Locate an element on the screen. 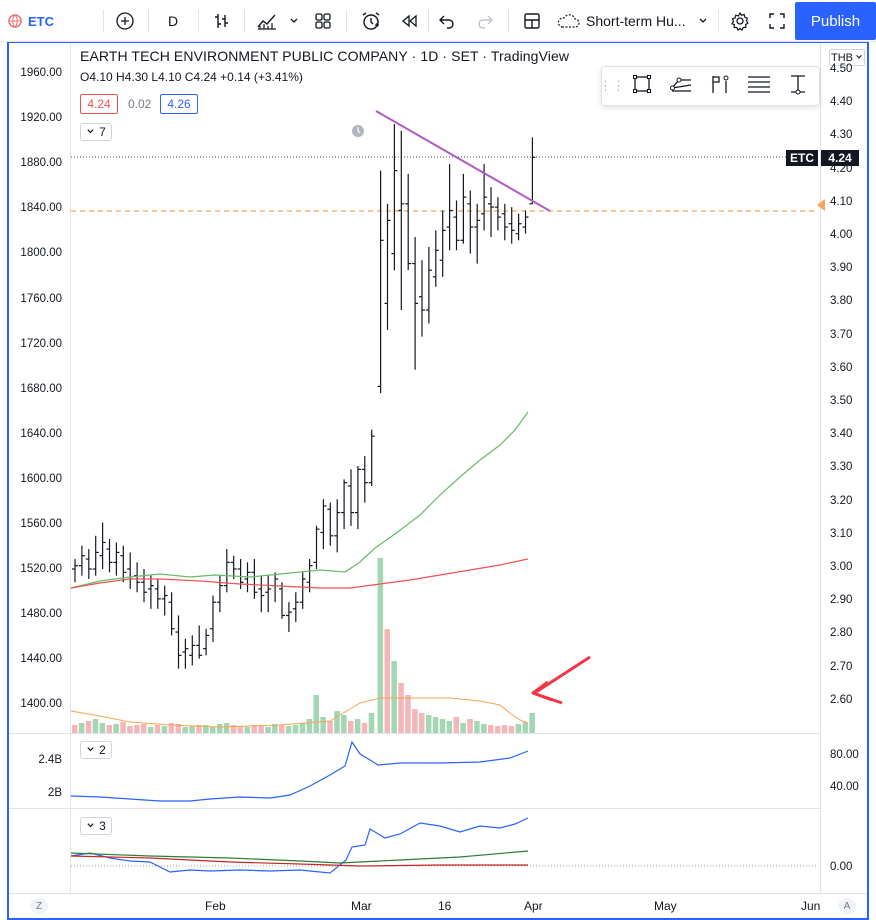 Image resolution: width=876 pixels, height=920 pixels. measure-tool-button is located at coordinates (797, 86).